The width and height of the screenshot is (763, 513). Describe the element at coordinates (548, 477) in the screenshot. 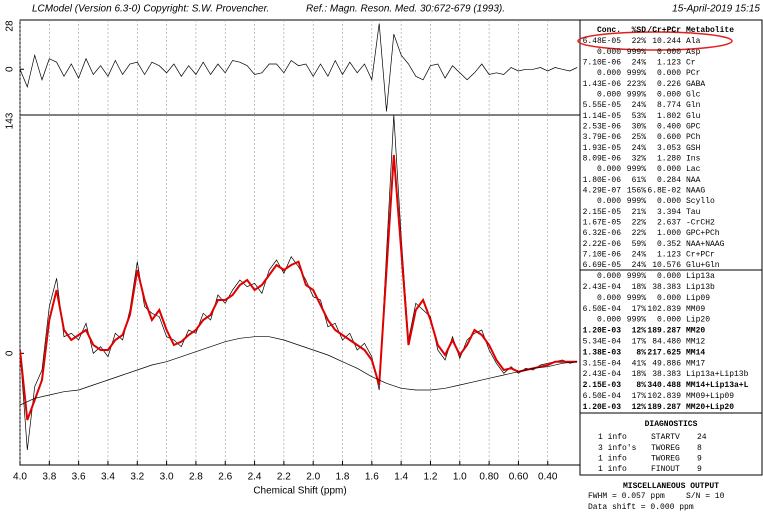

I see `x-tick-label: 0.40` at that location.